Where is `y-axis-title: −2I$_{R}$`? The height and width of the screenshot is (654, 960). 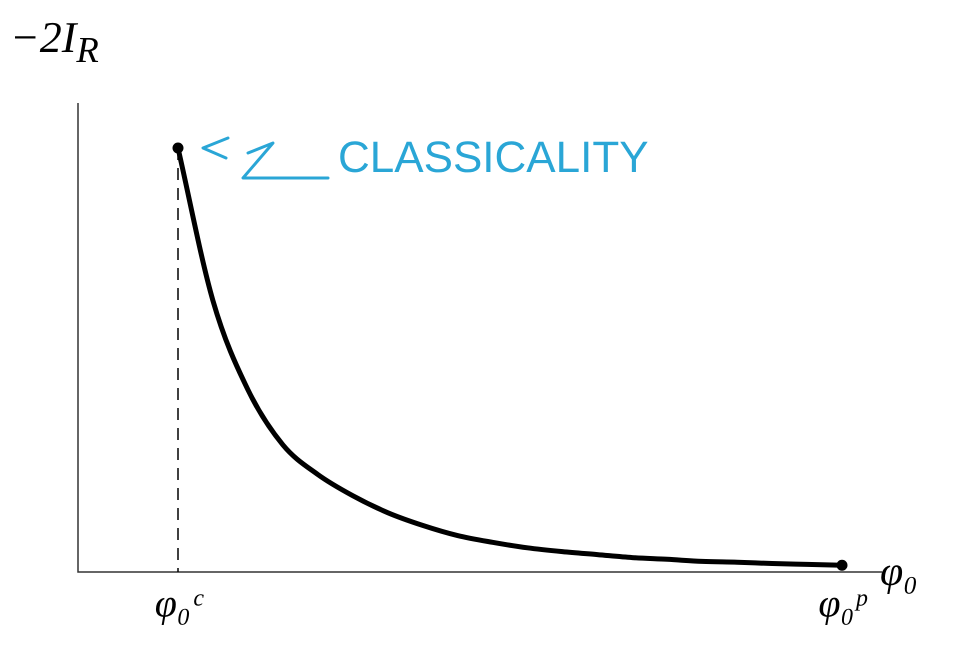 y-axis-title: −2I$_{R}$ is located at coordinates (54, 41).